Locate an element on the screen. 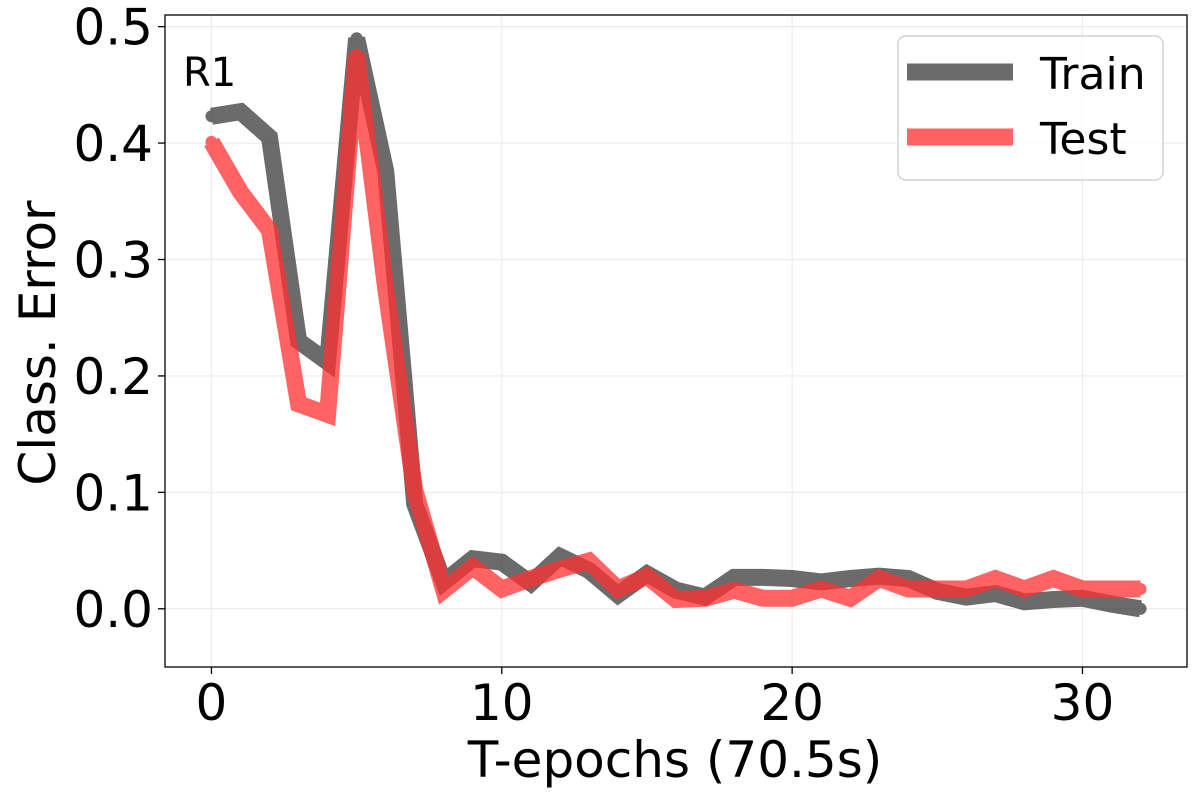  legend-marker-train is located at coordinates (960, 72).